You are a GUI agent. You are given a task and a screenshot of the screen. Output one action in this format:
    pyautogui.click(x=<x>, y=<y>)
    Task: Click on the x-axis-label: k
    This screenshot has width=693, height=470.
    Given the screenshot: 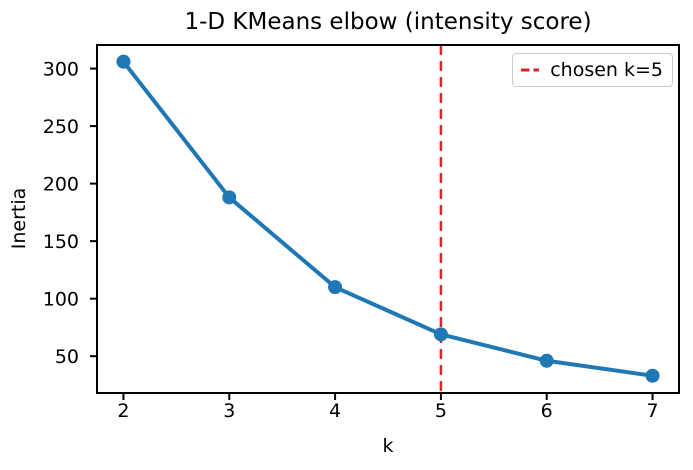 What is the action you would take?
    pyautogui.click(x=387, y=446)
    